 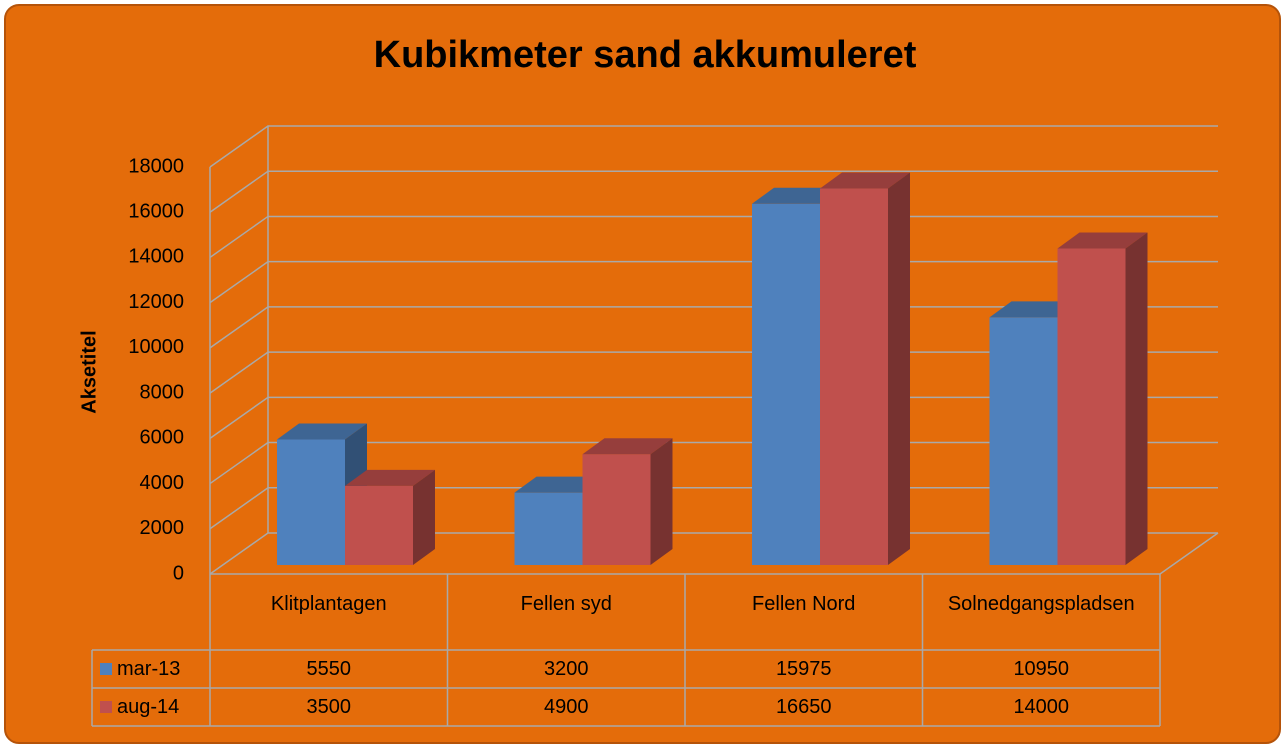 What do you see at coordinates (803, 707) in the screenshot?
I see `table-value: 16650` at bounding box center [803, 707].